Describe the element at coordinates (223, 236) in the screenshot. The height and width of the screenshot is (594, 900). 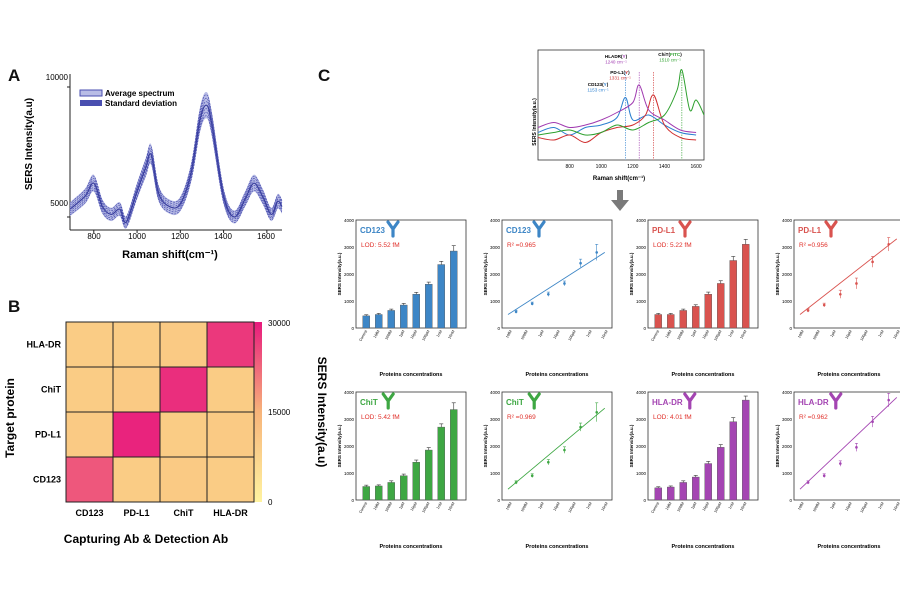
I see `spectrum-xtick: 1400` at that location.